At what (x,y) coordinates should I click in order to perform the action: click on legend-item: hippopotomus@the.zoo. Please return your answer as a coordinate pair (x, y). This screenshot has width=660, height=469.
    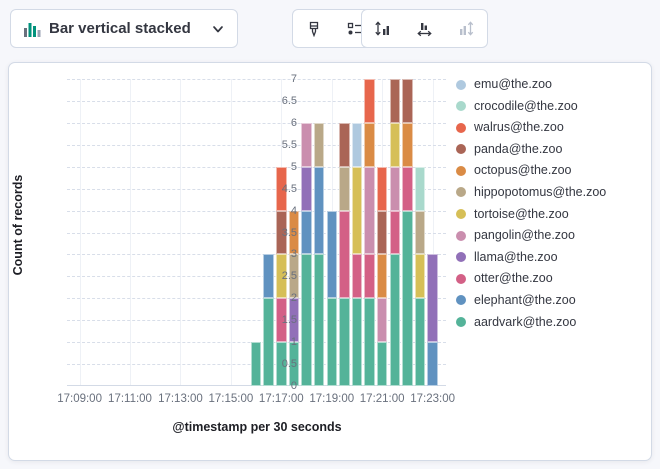
    Looking at the image, I should click on (551, 192).